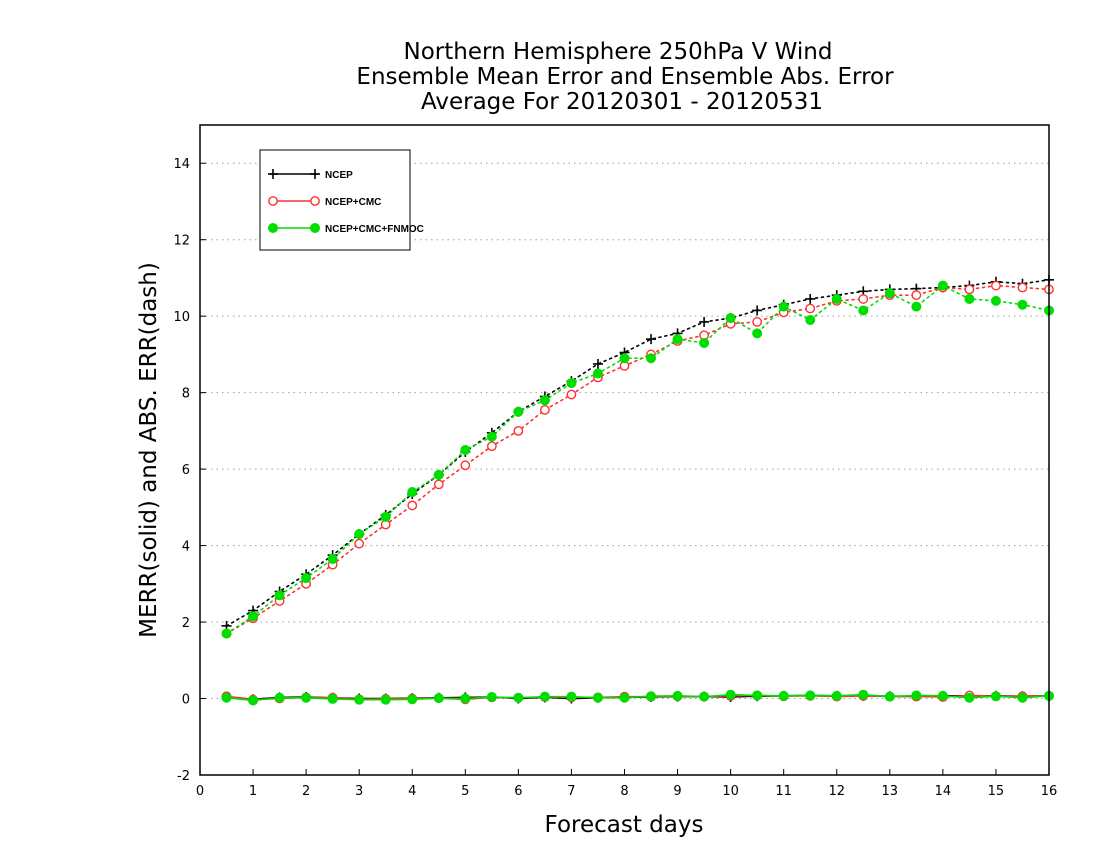  I want to click on x-tick-label: 12, so click(836, 791).